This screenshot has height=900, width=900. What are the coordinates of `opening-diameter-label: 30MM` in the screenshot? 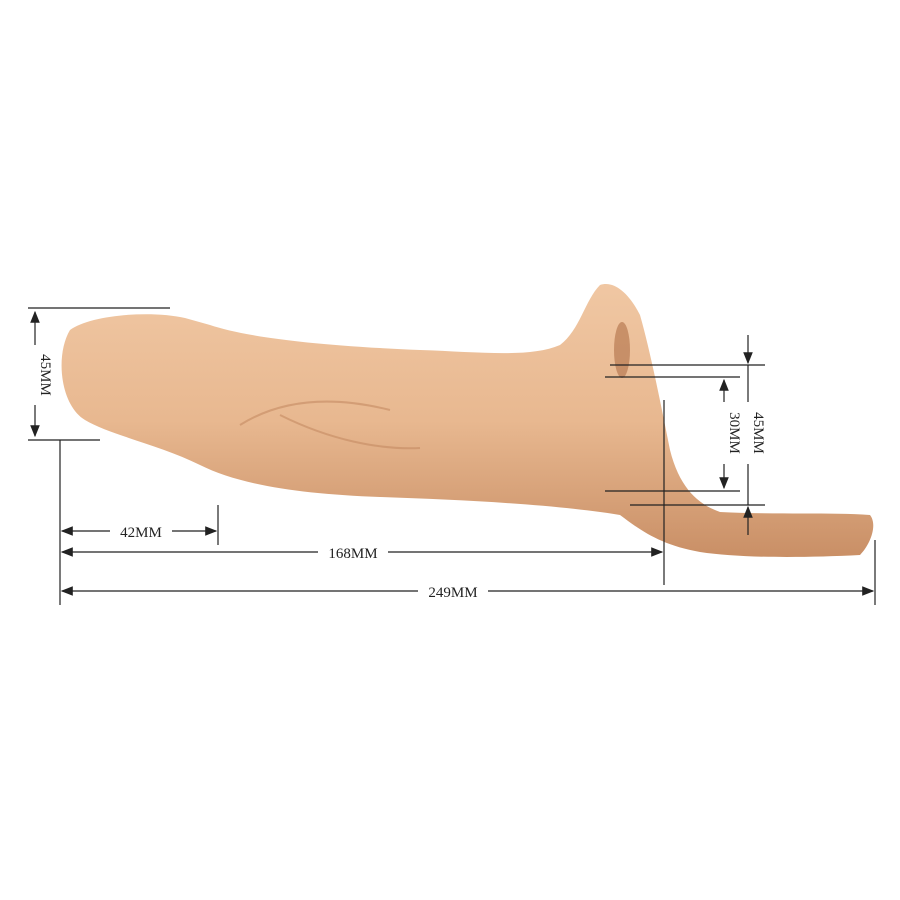 It's located at (734, 433).